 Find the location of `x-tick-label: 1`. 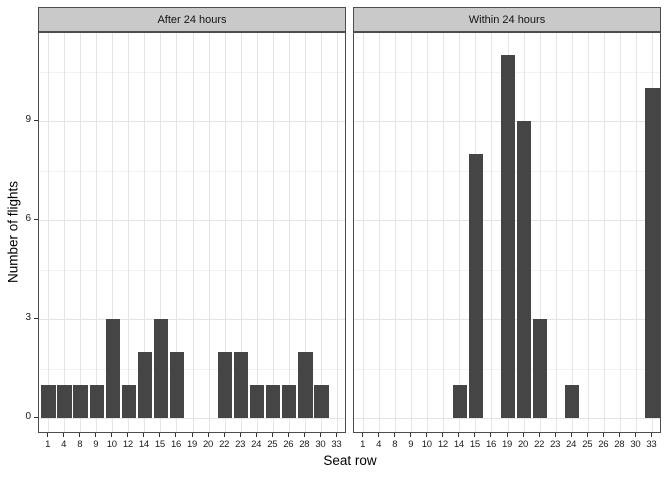

x-tick-label: 1 is located at coordinates (363, 444).